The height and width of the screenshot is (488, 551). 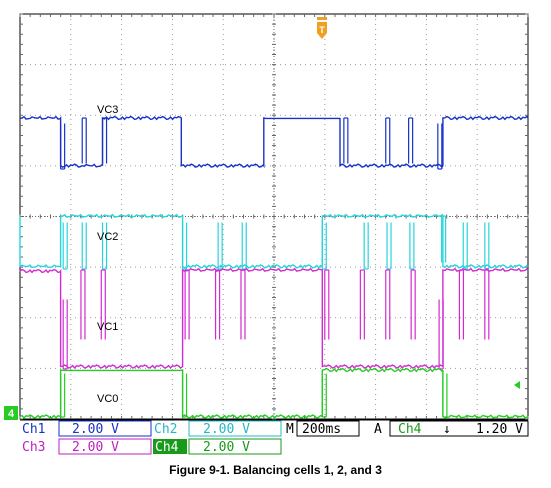 What do you see at coordinates (459, 428) in the screenshot?
I see `trigger-box` at bounding box center [459, 428].